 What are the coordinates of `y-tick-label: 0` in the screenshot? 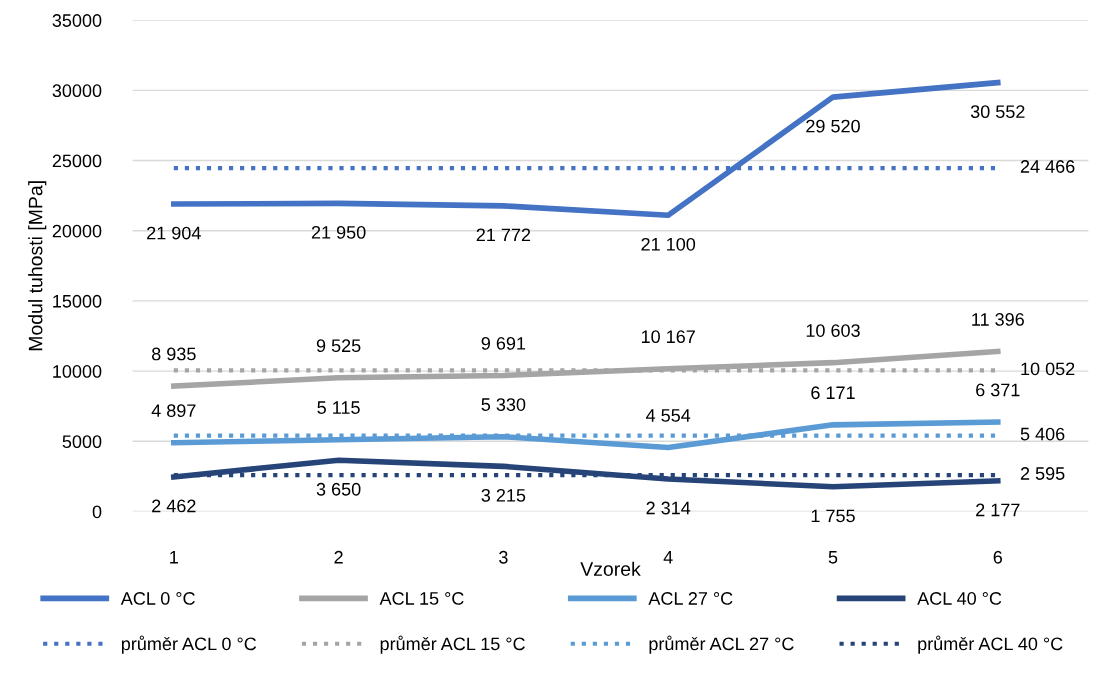 It's located at (97, 512).